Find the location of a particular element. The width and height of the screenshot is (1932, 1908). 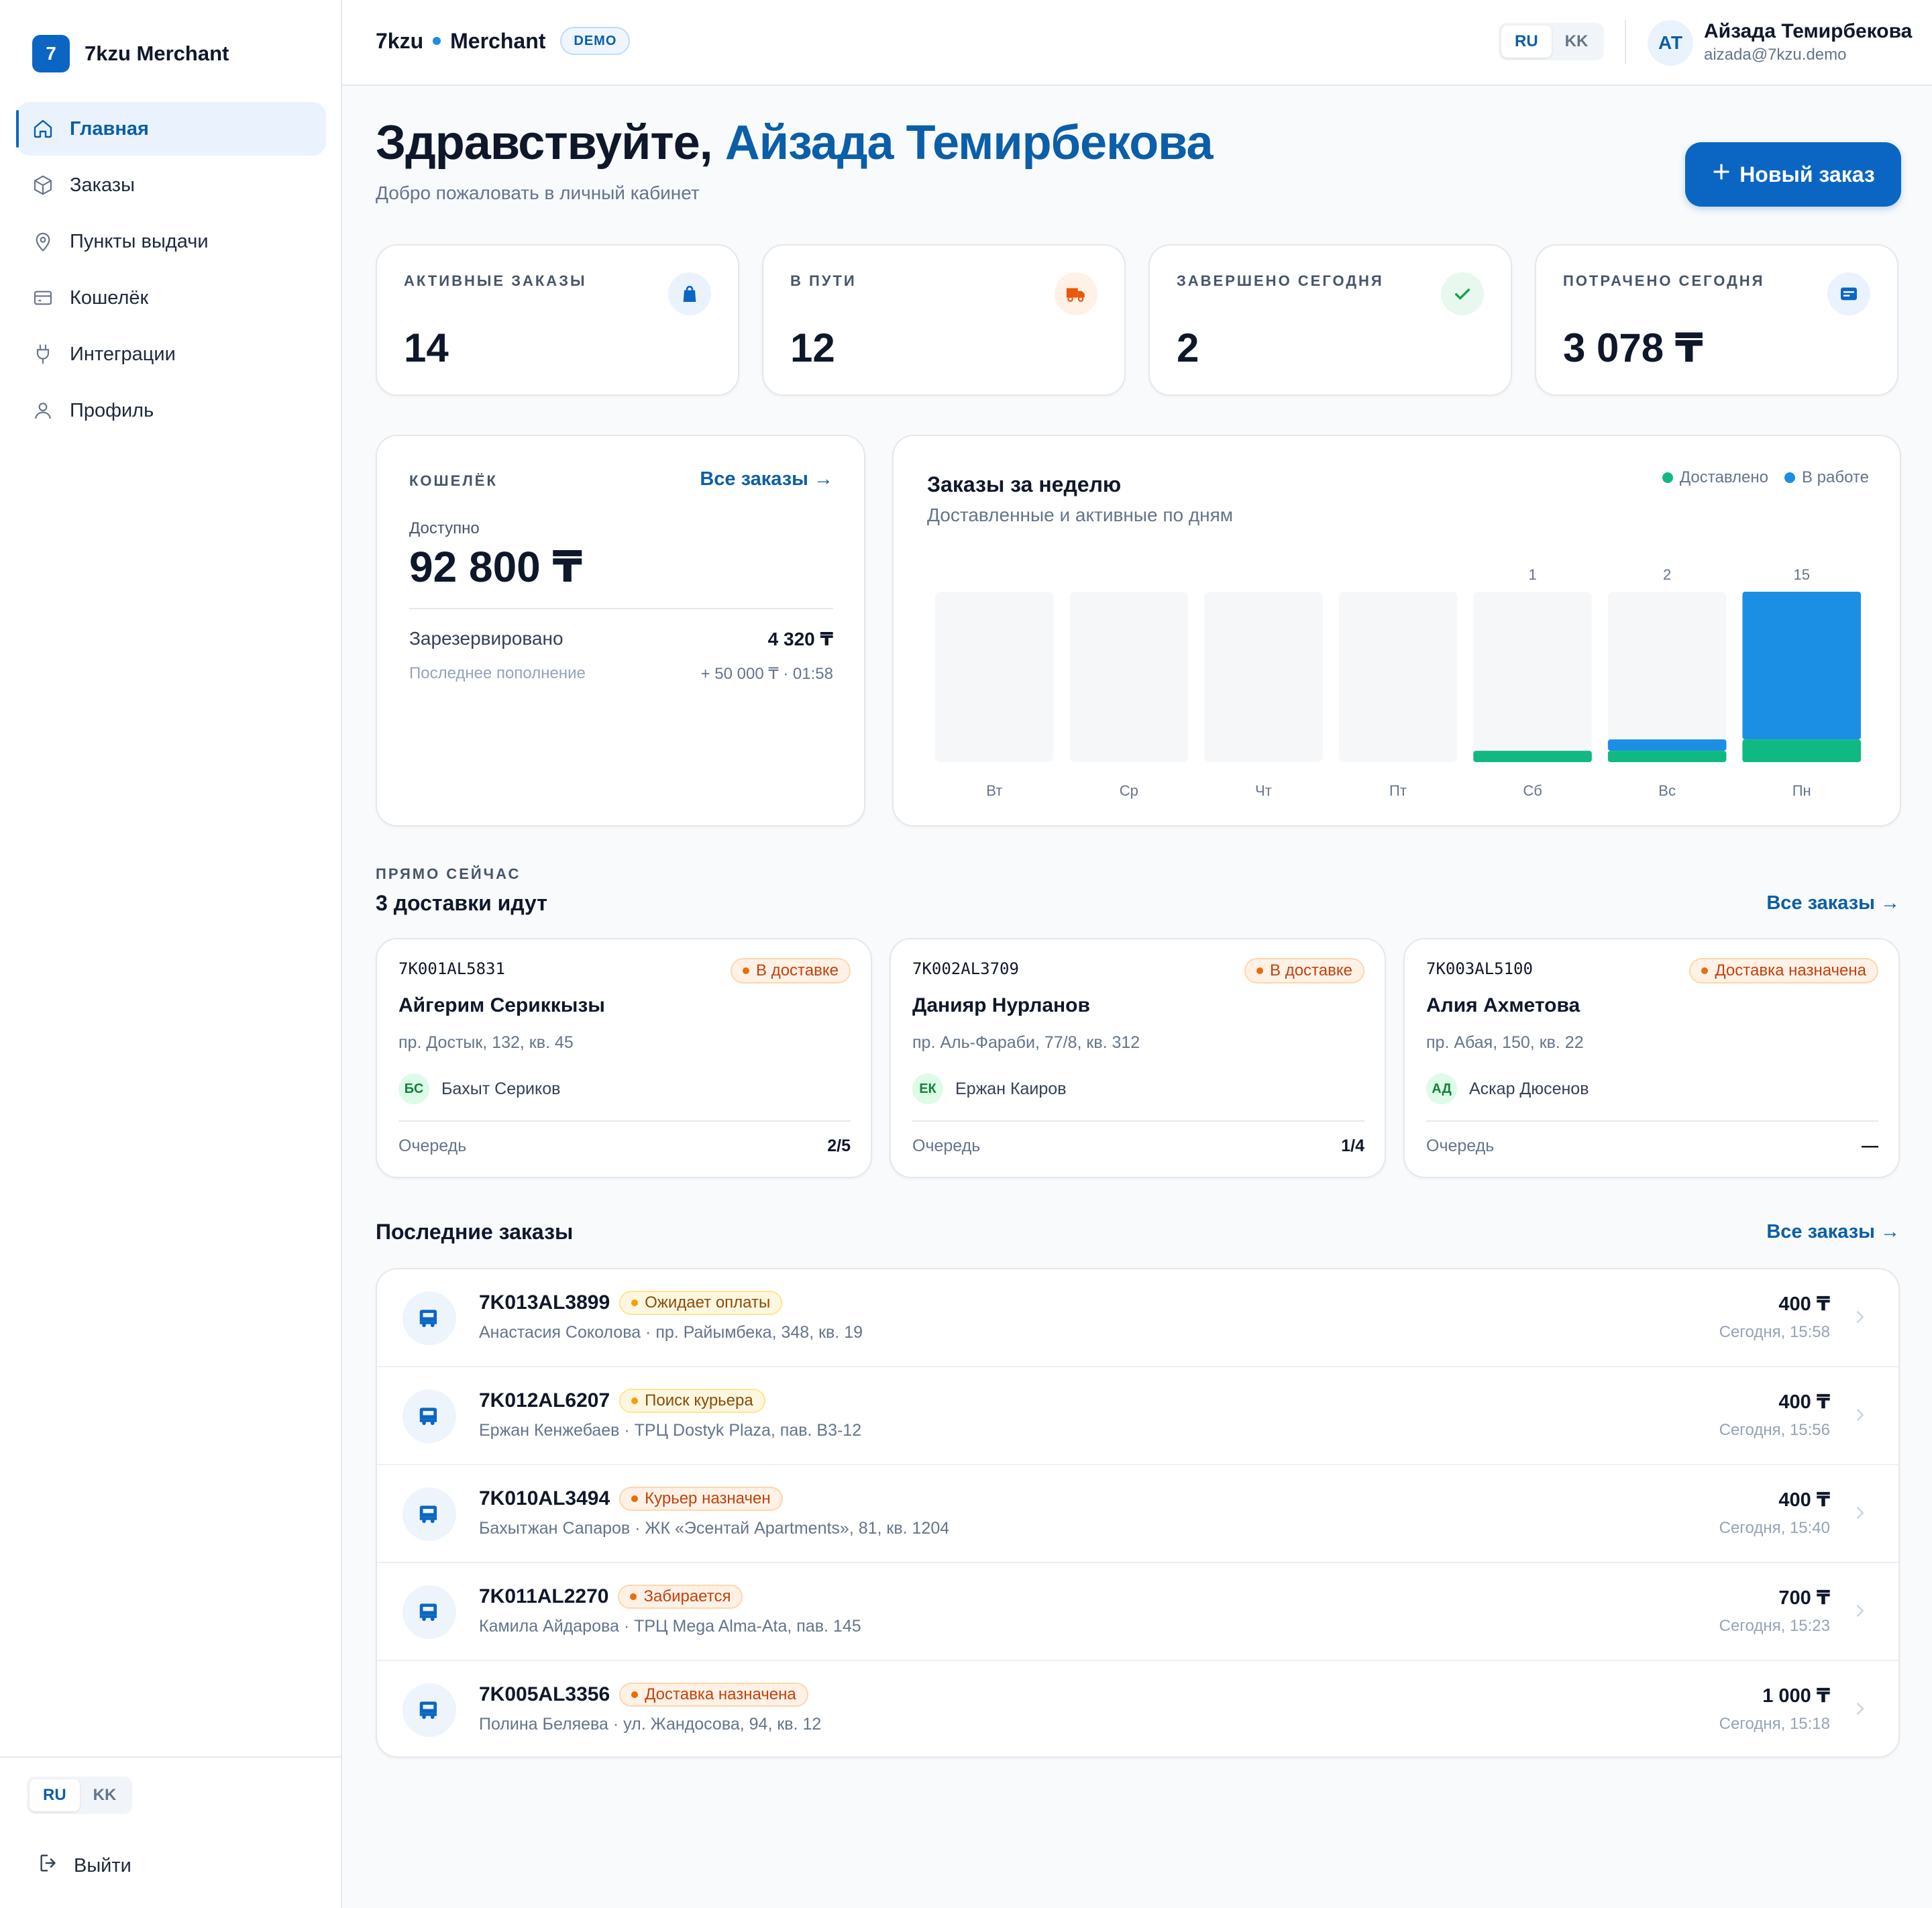

legend-item-delivered: Доставлено is located at coordinates (1715, 477).